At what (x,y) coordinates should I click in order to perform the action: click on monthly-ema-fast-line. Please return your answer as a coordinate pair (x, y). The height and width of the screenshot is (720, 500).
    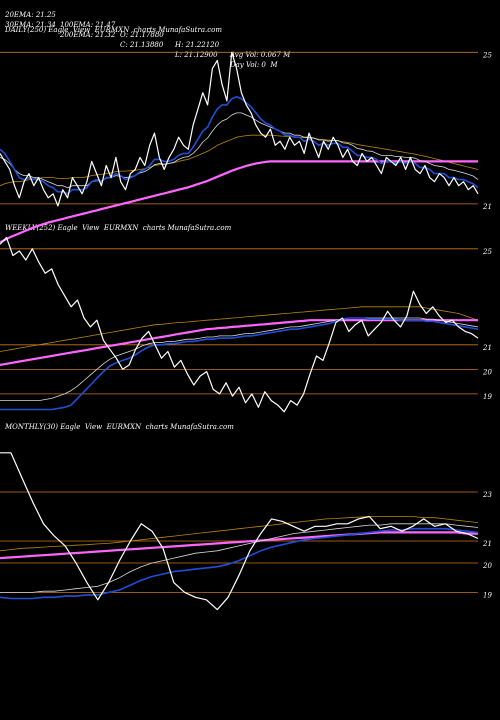
    Looking at the image, I should click on (239, 563).